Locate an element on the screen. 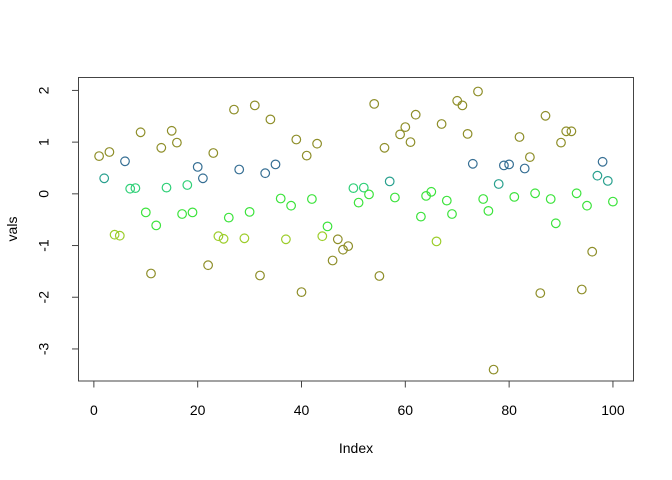 The width and height of the screenshot is (672, 480). y-tick-label: 1 is located at coordinates (44, 142).